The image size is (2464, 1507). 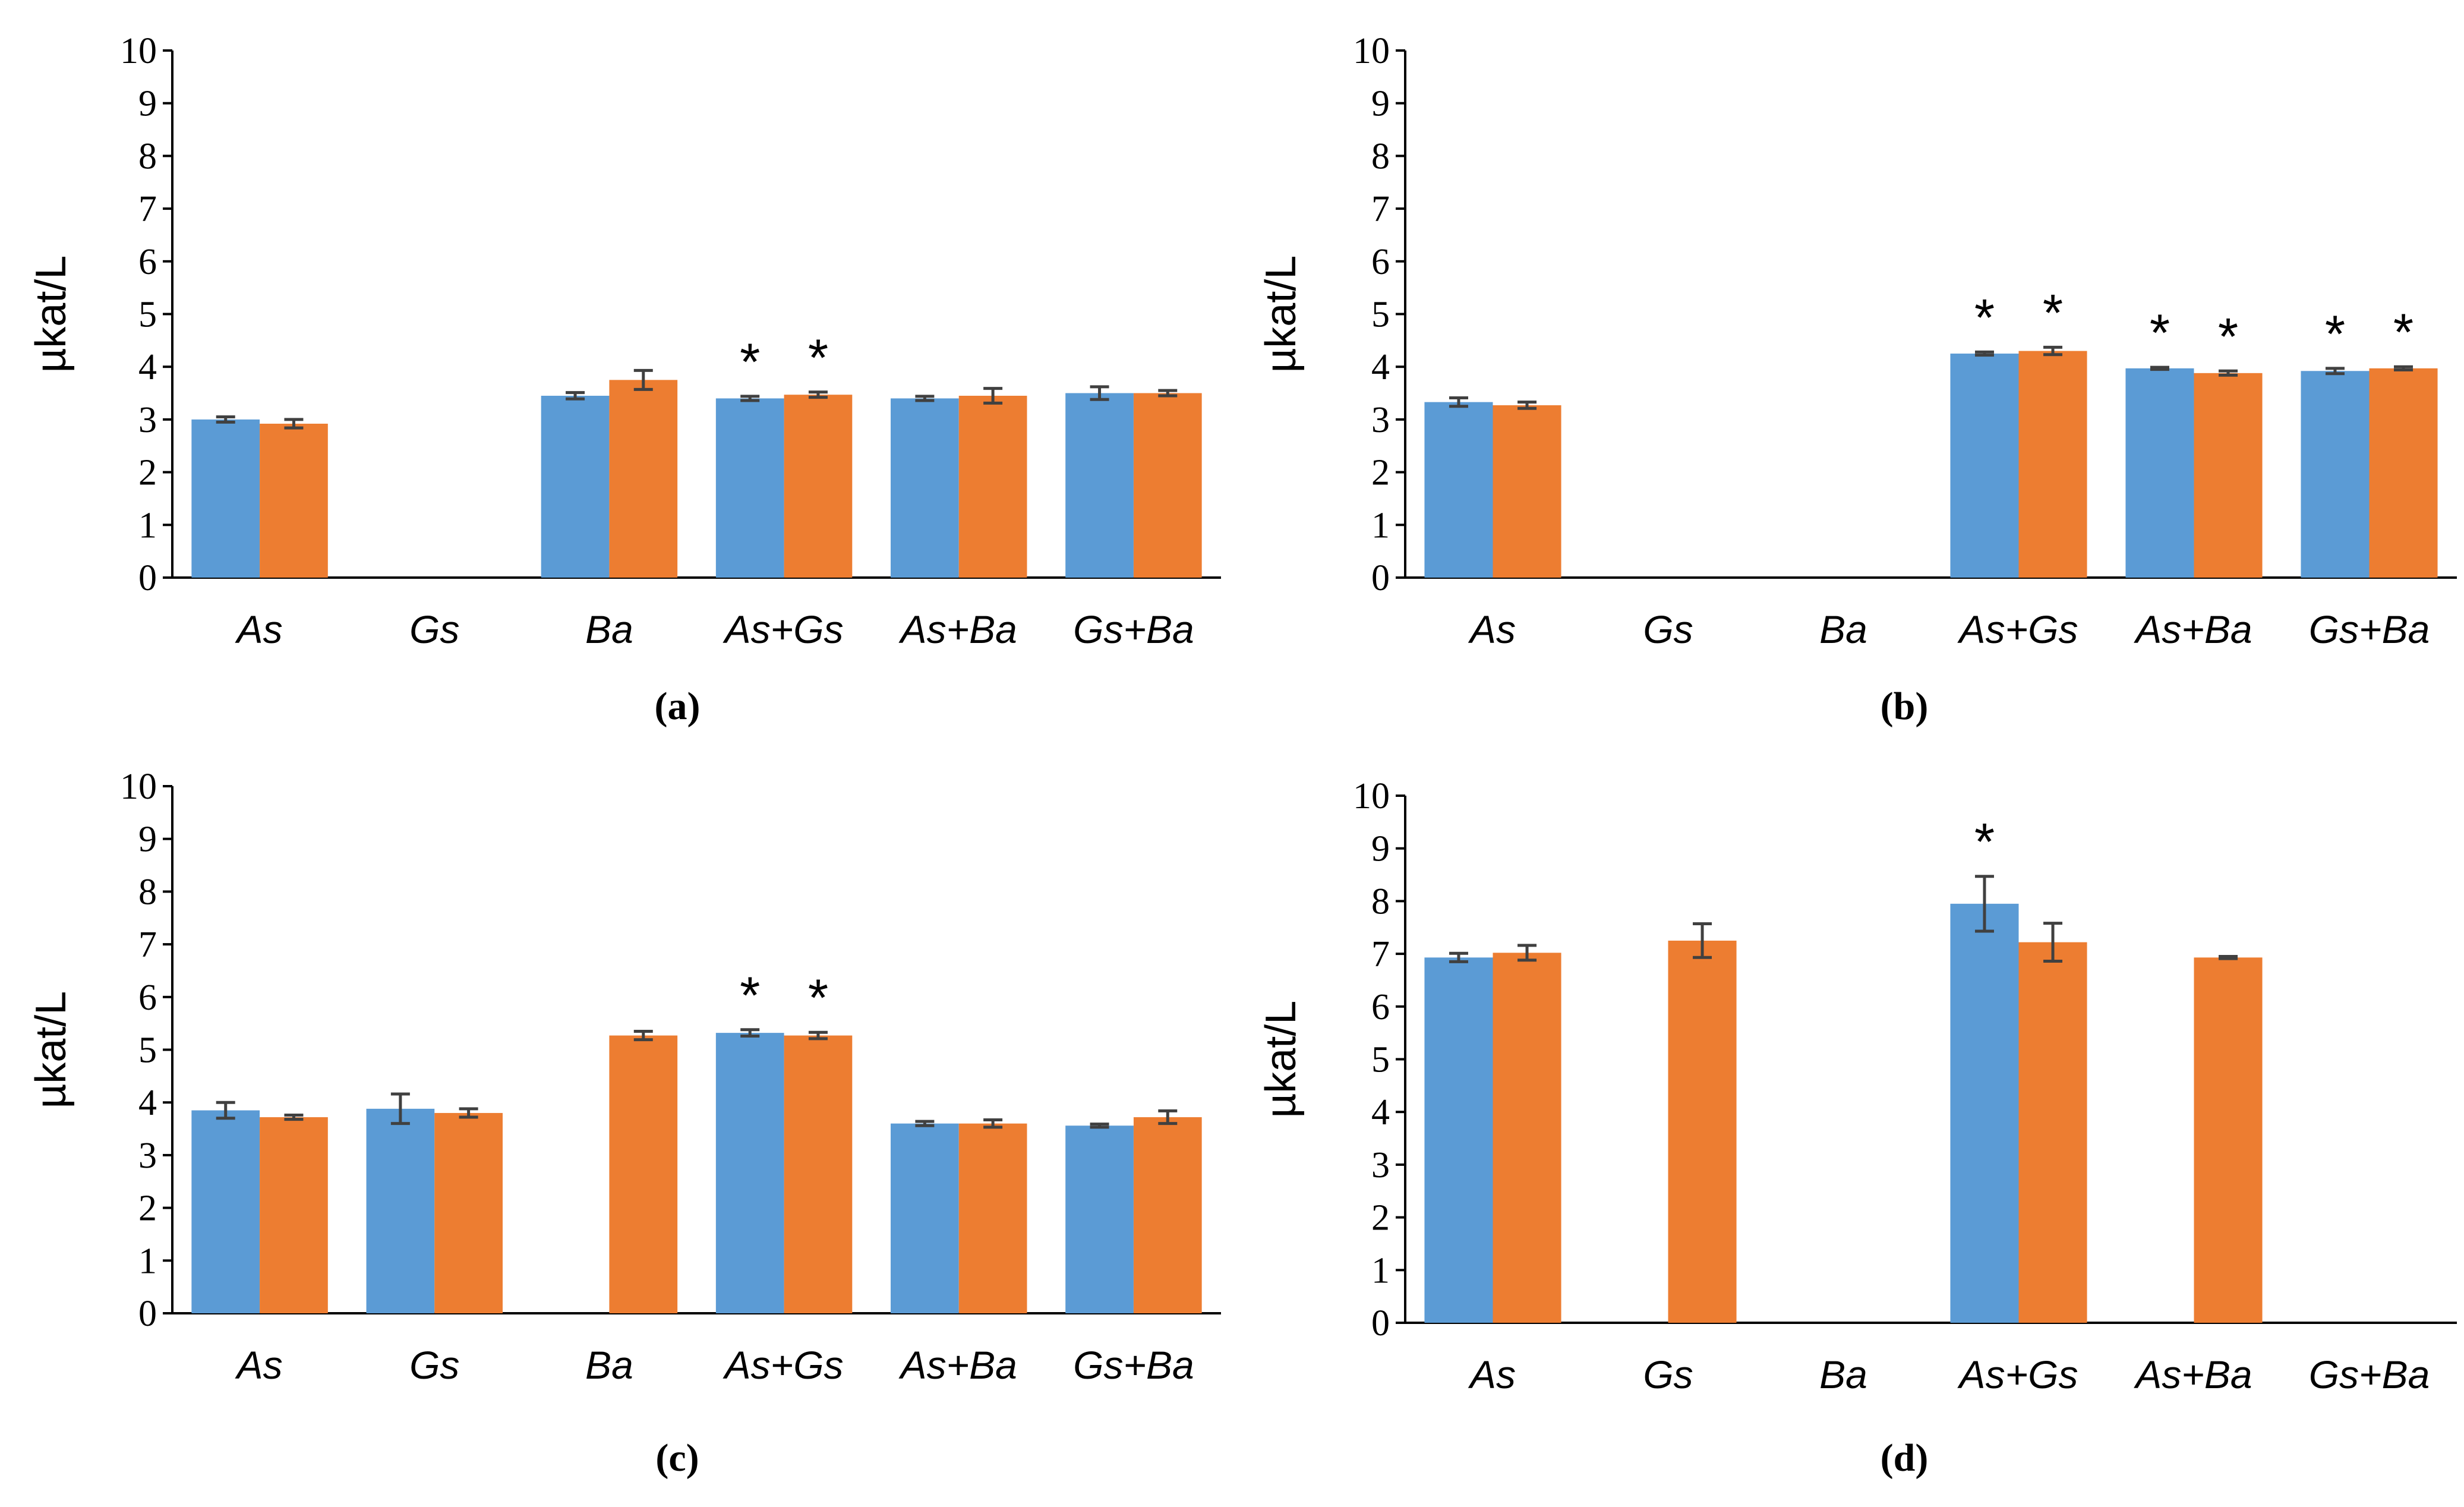 I want to click on bar-b-As+Ba-series1, so click(x=2159, y=473).